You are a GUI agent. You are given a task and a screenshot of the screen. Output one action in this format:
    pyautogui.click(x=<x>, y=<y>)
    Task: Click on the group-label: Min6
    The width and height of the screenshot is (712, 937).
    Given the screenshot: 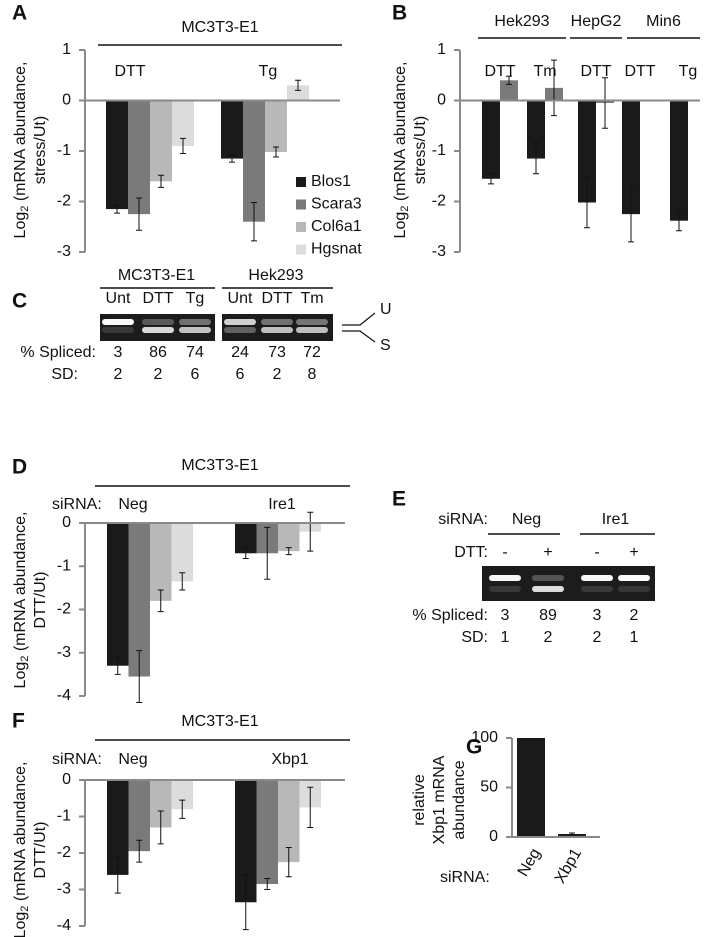 What is the action you would take?
    pyautogui.click(x=663, y=21)
    